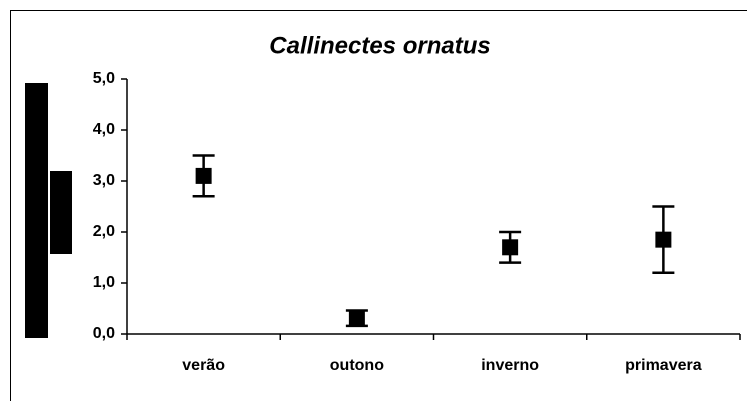  Describe the element at coordinates (357, 365) in the screenshot. I see `x-tick-label: outono` at that location.